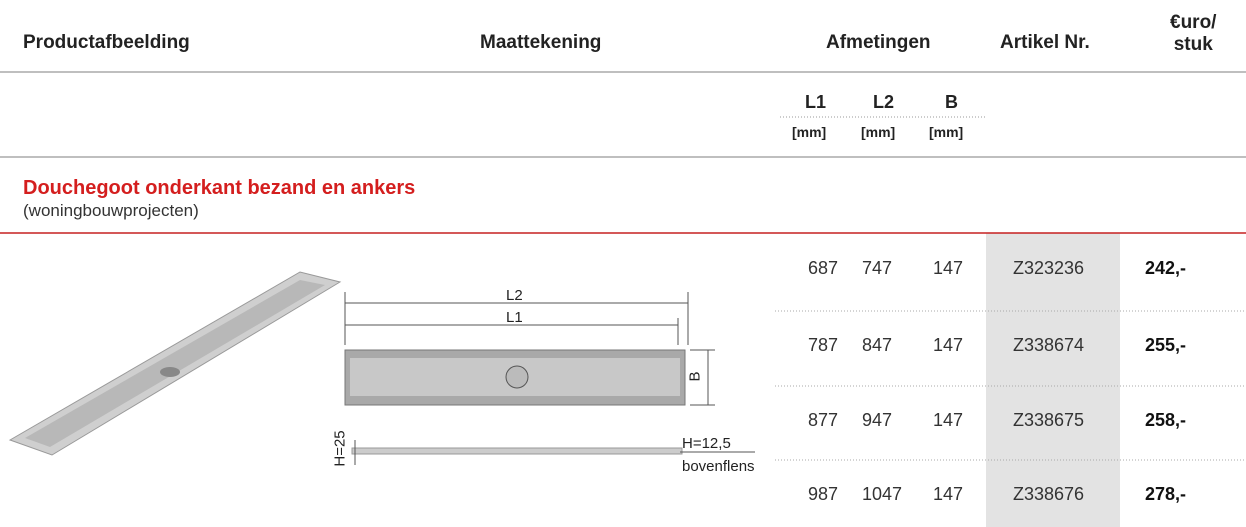  I want to click on section-subtitle: (woningbouwprojecten), so click(111, 210).